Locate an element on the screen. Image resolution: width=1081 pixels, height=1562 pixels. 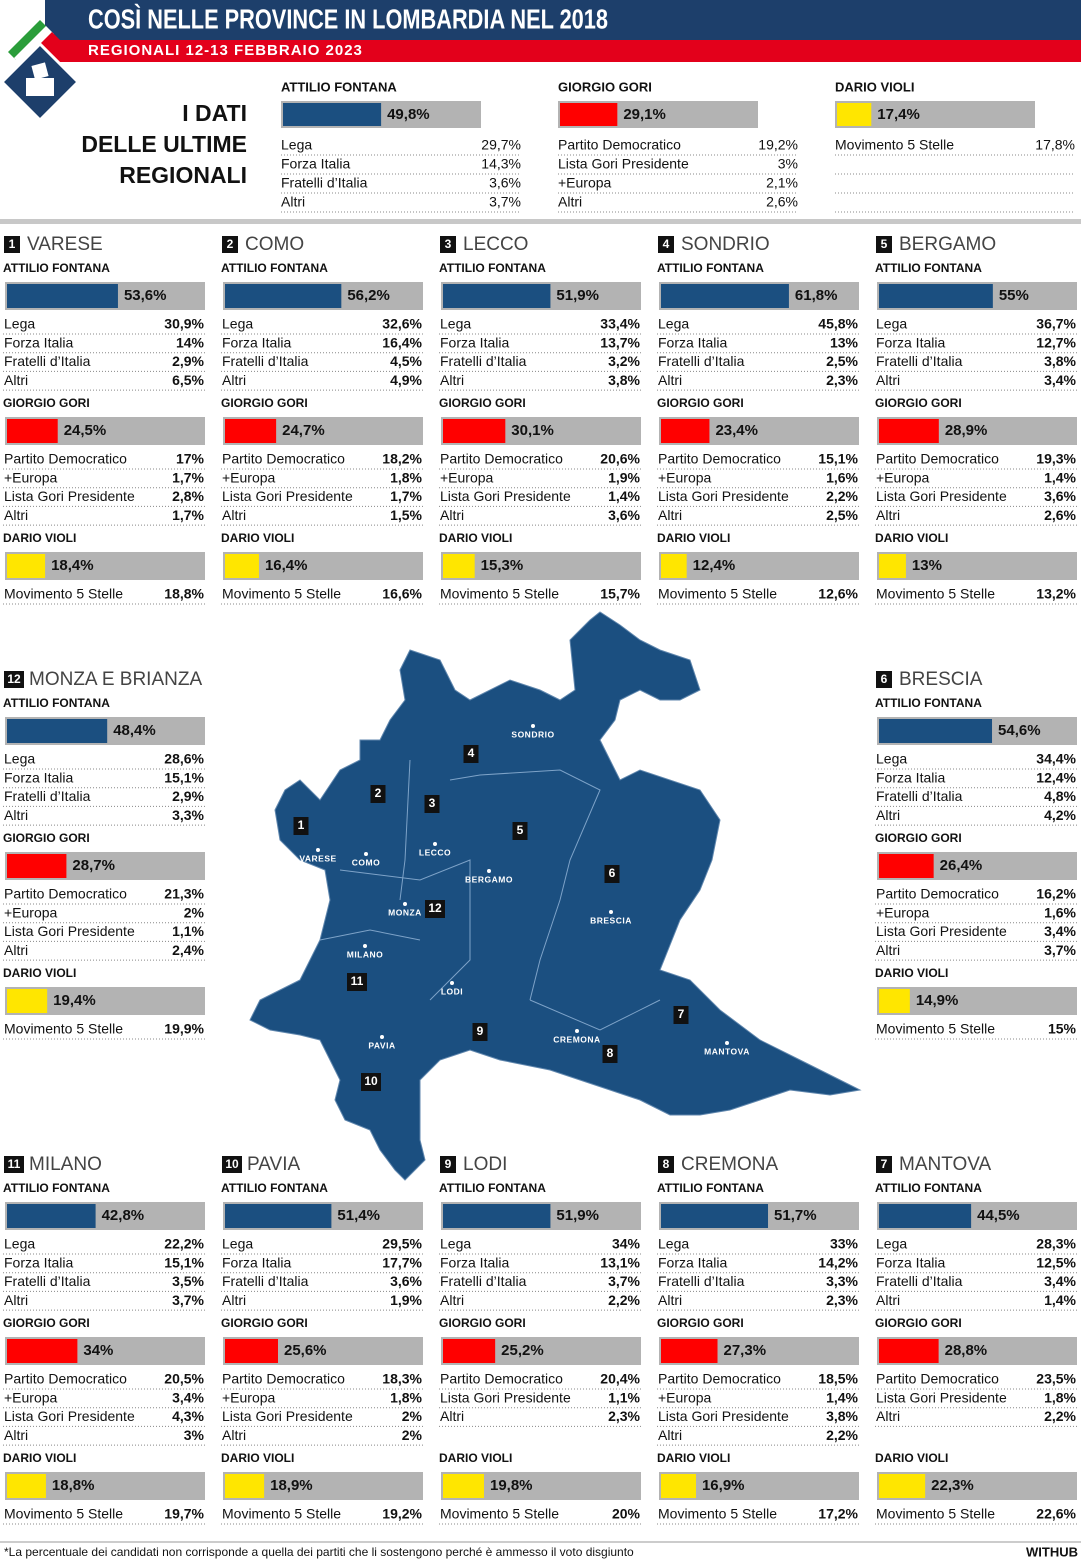
city-name: LECCO is located at coordinates (435, 852).